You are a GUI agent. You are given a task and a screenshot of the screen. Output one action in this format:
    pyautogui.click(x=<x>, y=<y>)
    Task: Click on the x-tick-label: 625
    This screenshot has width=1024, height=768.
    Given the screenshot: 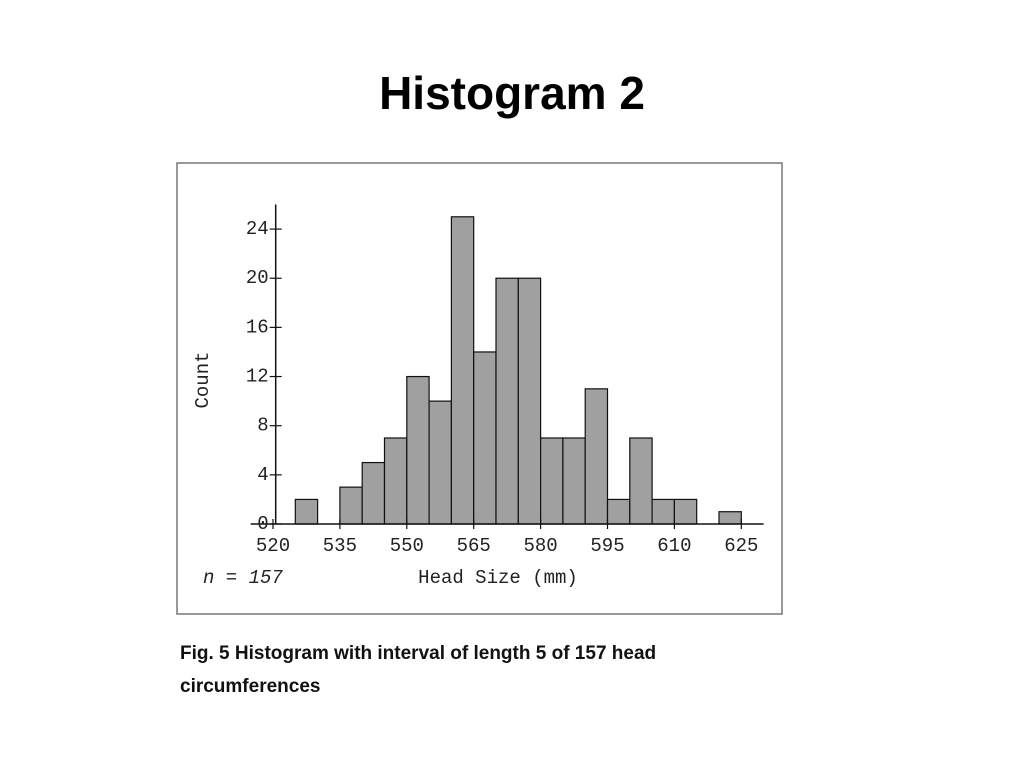 What is the action you would take?
    pyautogui.click(x=741, y=546)
    